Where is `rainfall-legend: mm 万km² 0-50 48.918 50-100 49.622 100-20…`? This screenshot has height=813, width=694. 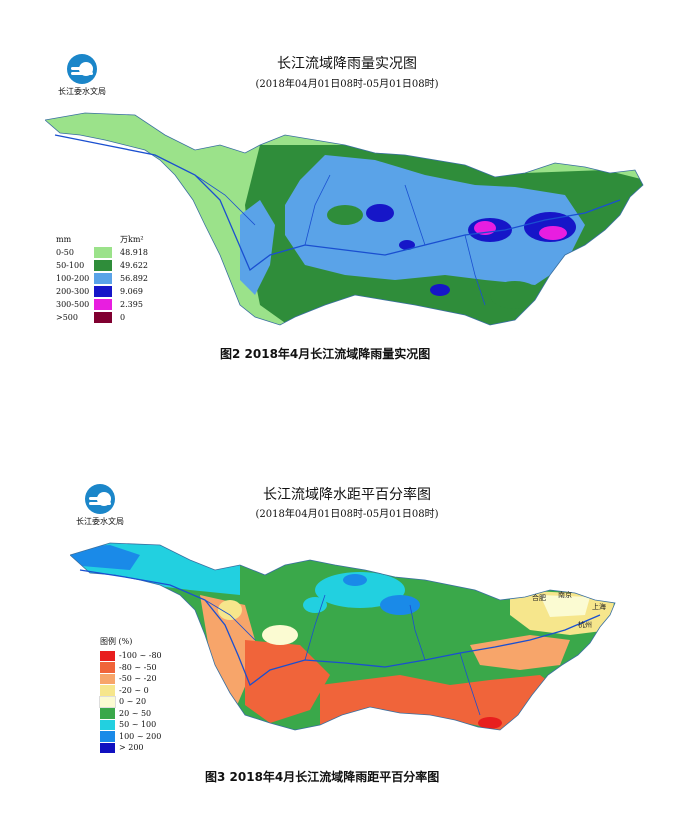
rainfall-legend: mm 万km² 0-50 48.918 50-100 49.622 100-20… is located at coordinates (108, 278).